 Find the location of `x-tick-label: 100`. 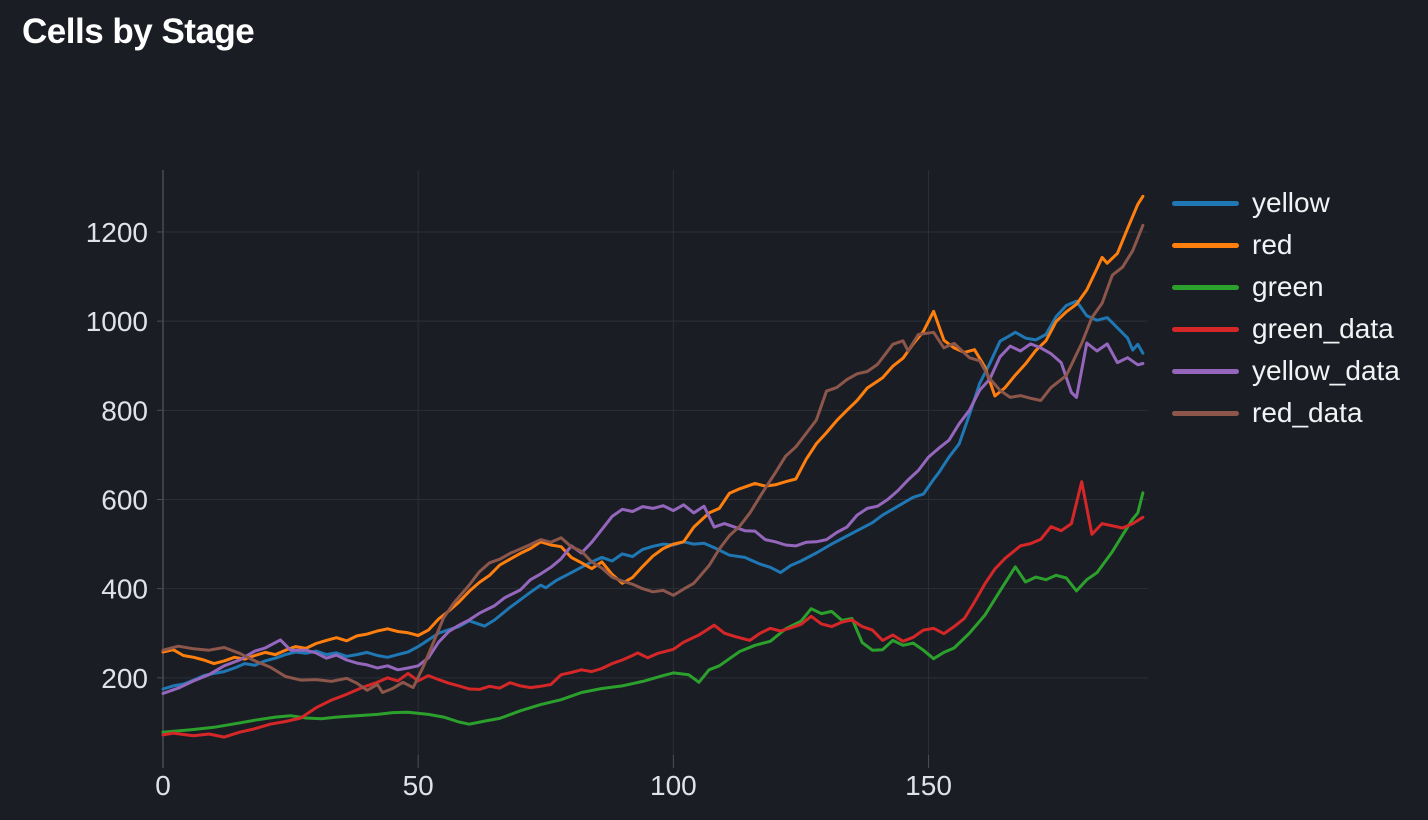

x-tick-label: 100 is located at coordinates (673, 785).